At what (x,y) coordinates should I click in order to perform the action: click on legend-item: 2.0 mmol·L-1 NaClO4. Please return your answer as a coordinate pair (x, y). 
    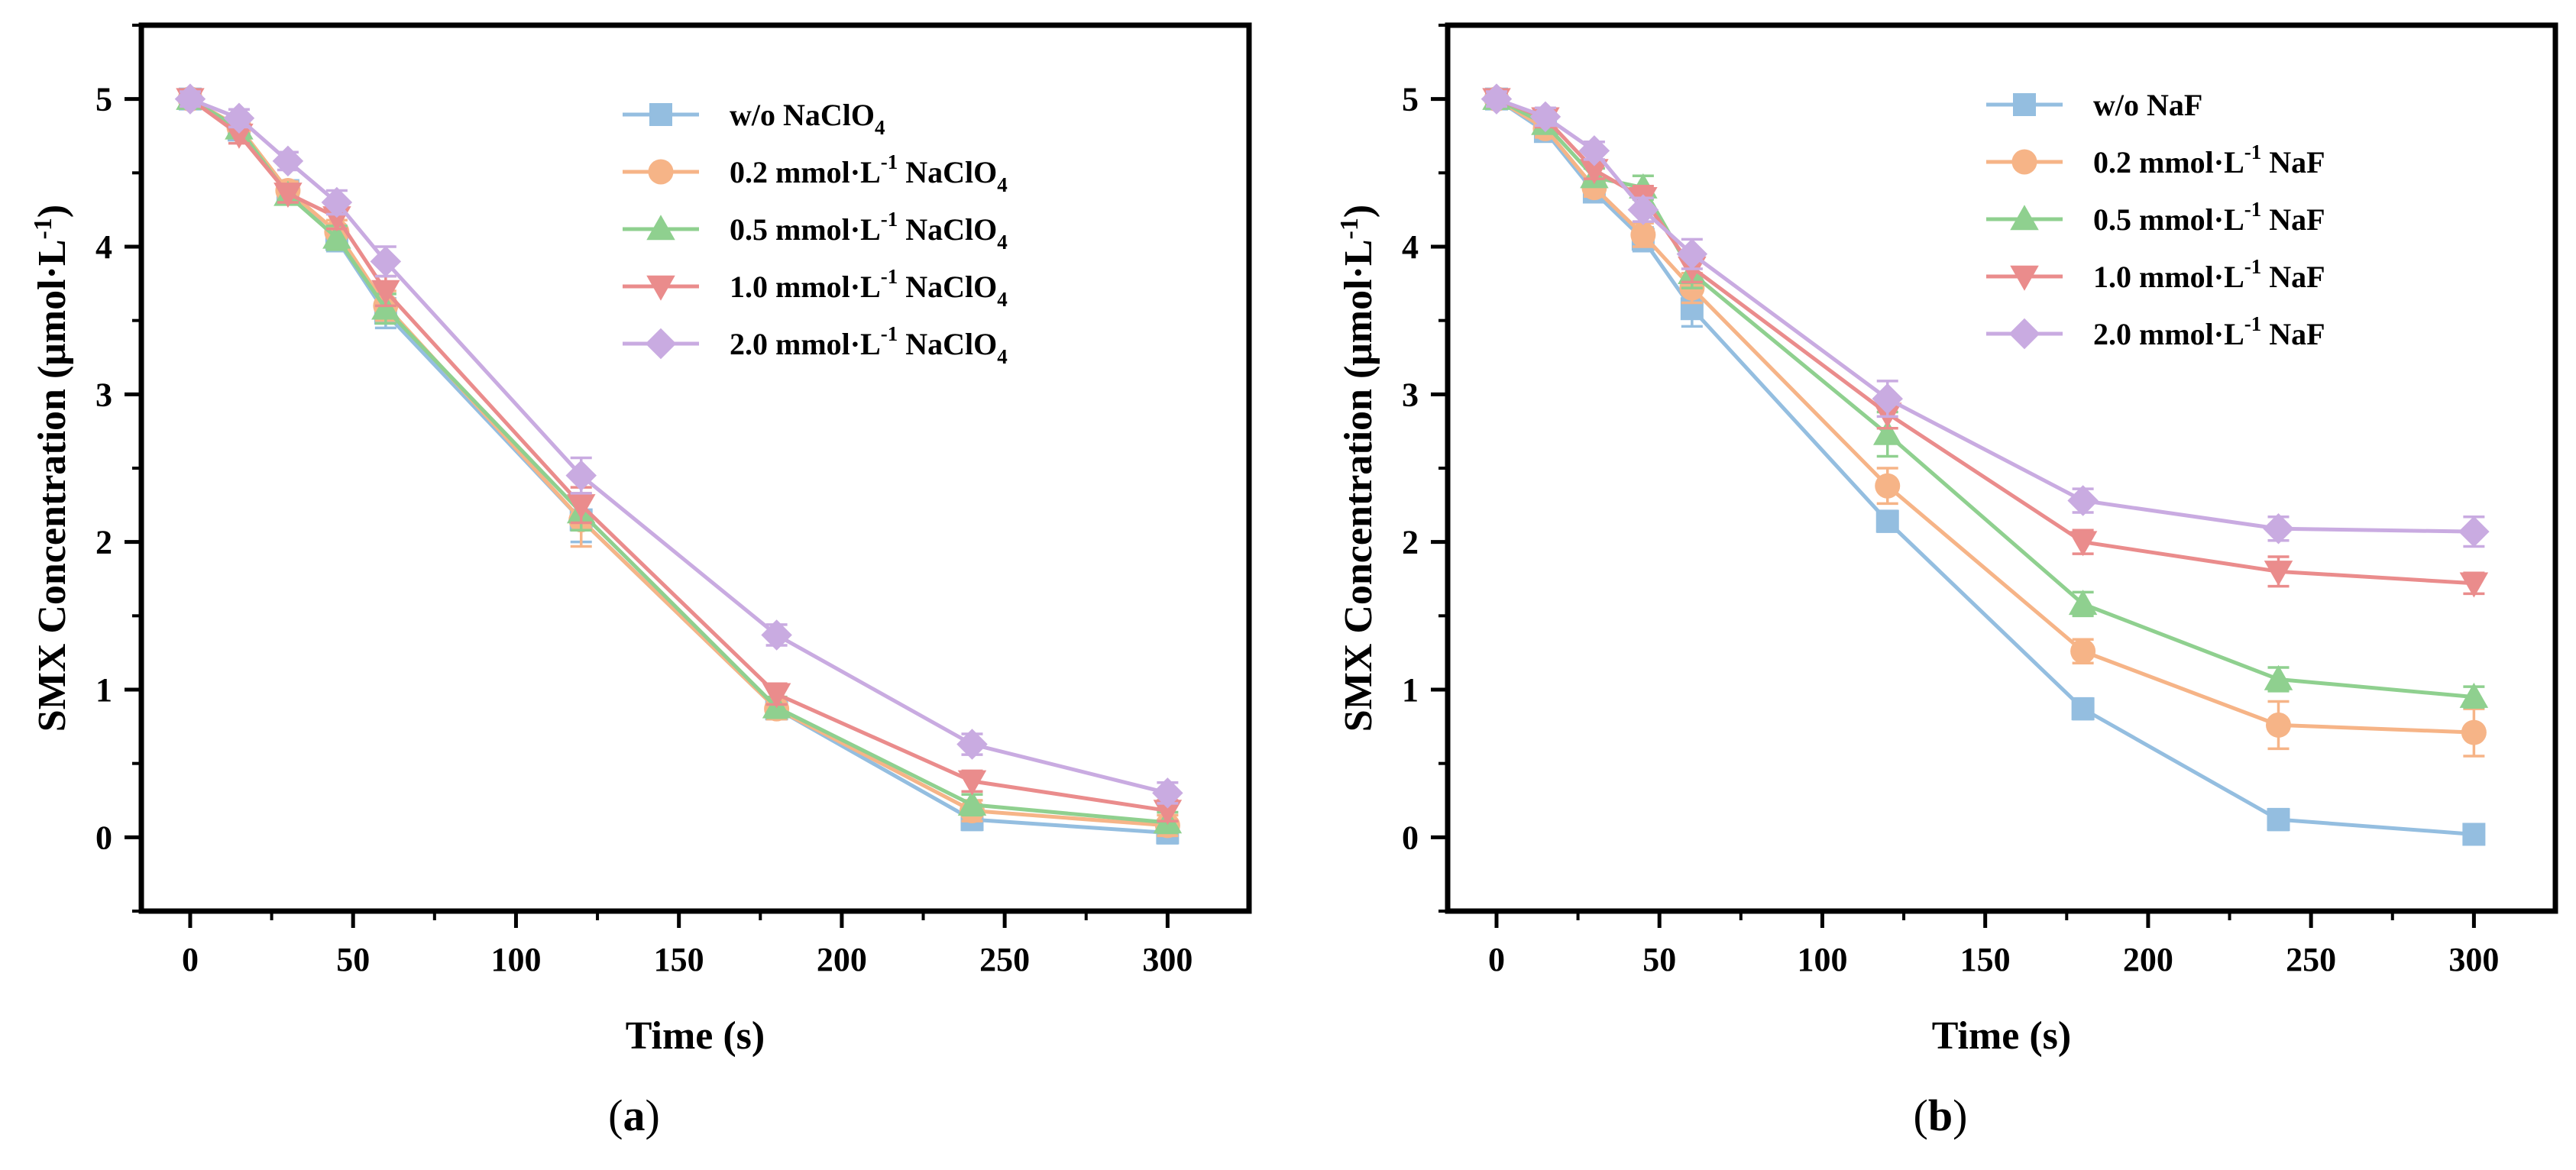
    Looking at the image, I should click on (815, 345).